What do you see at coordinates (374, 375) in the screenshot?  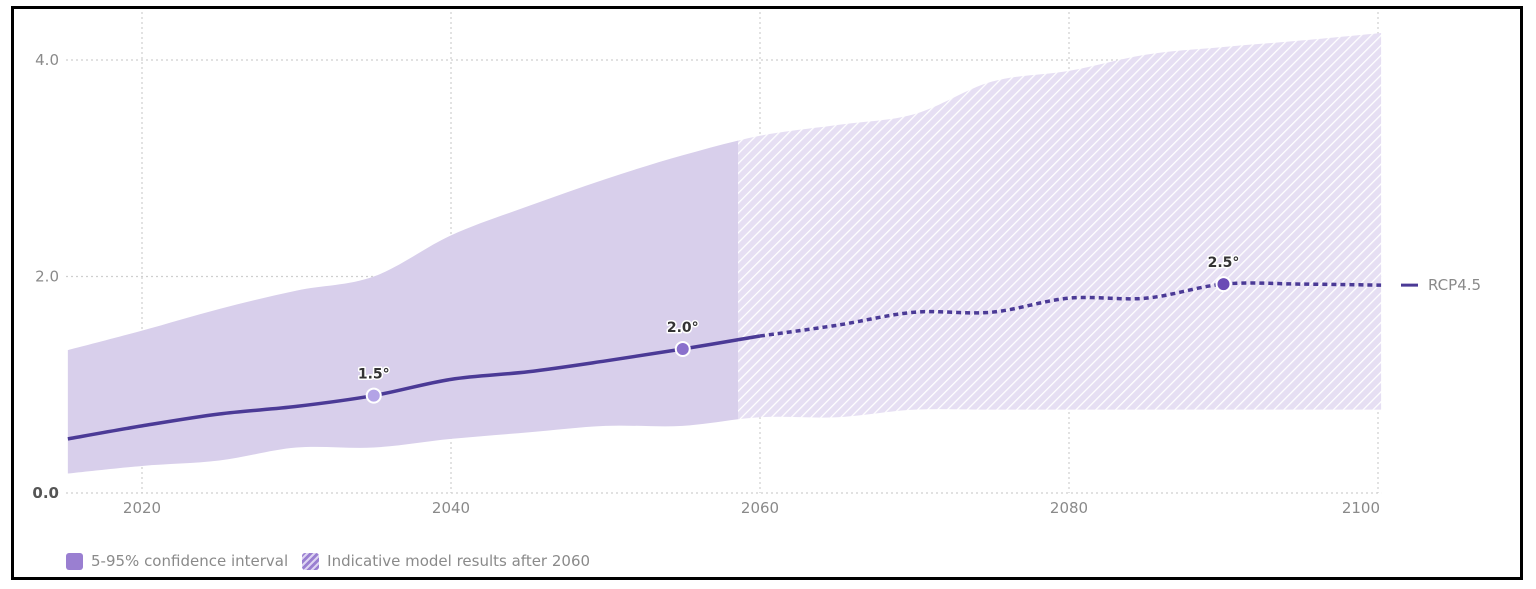 I see `annotation-label: 1.5°` at bounding box center [374, 375].